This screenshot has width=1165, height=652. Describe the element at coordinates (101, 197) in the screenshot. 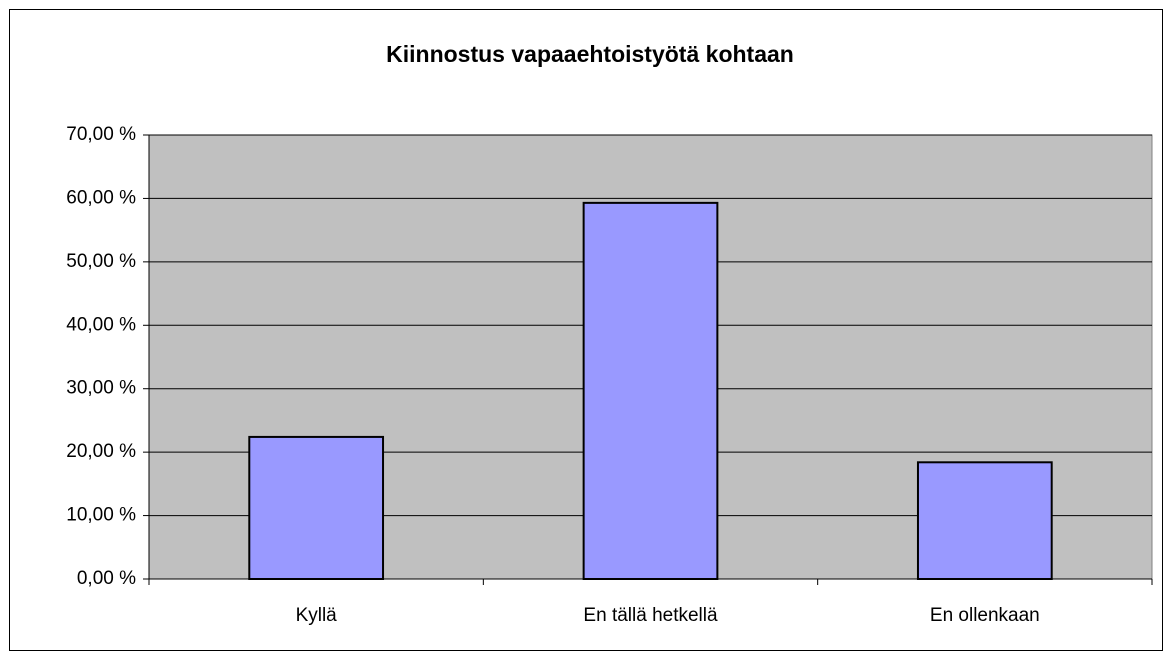

I see `y-tick-label: 60,00 %` at that location.